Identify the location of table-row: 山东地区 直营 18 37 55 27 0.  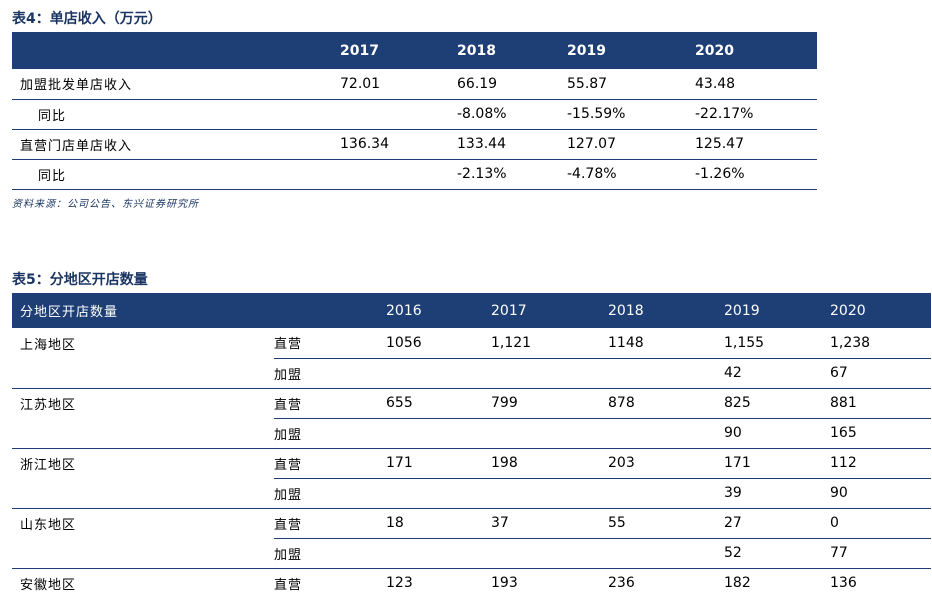
(471, 523).